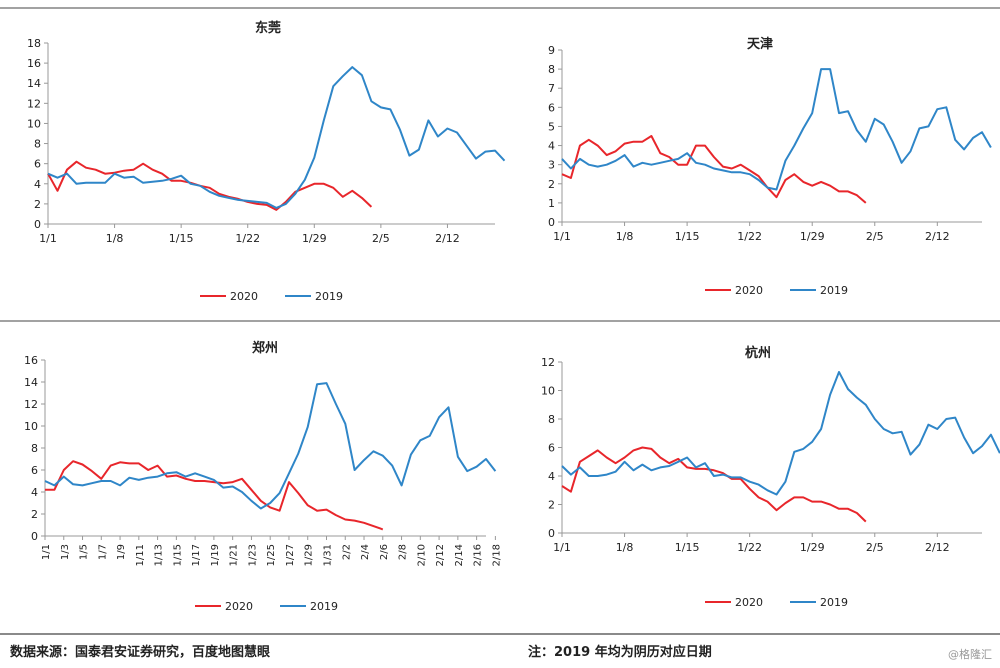  I want to click on x-tick-label: 2/2, so click(346, 552).